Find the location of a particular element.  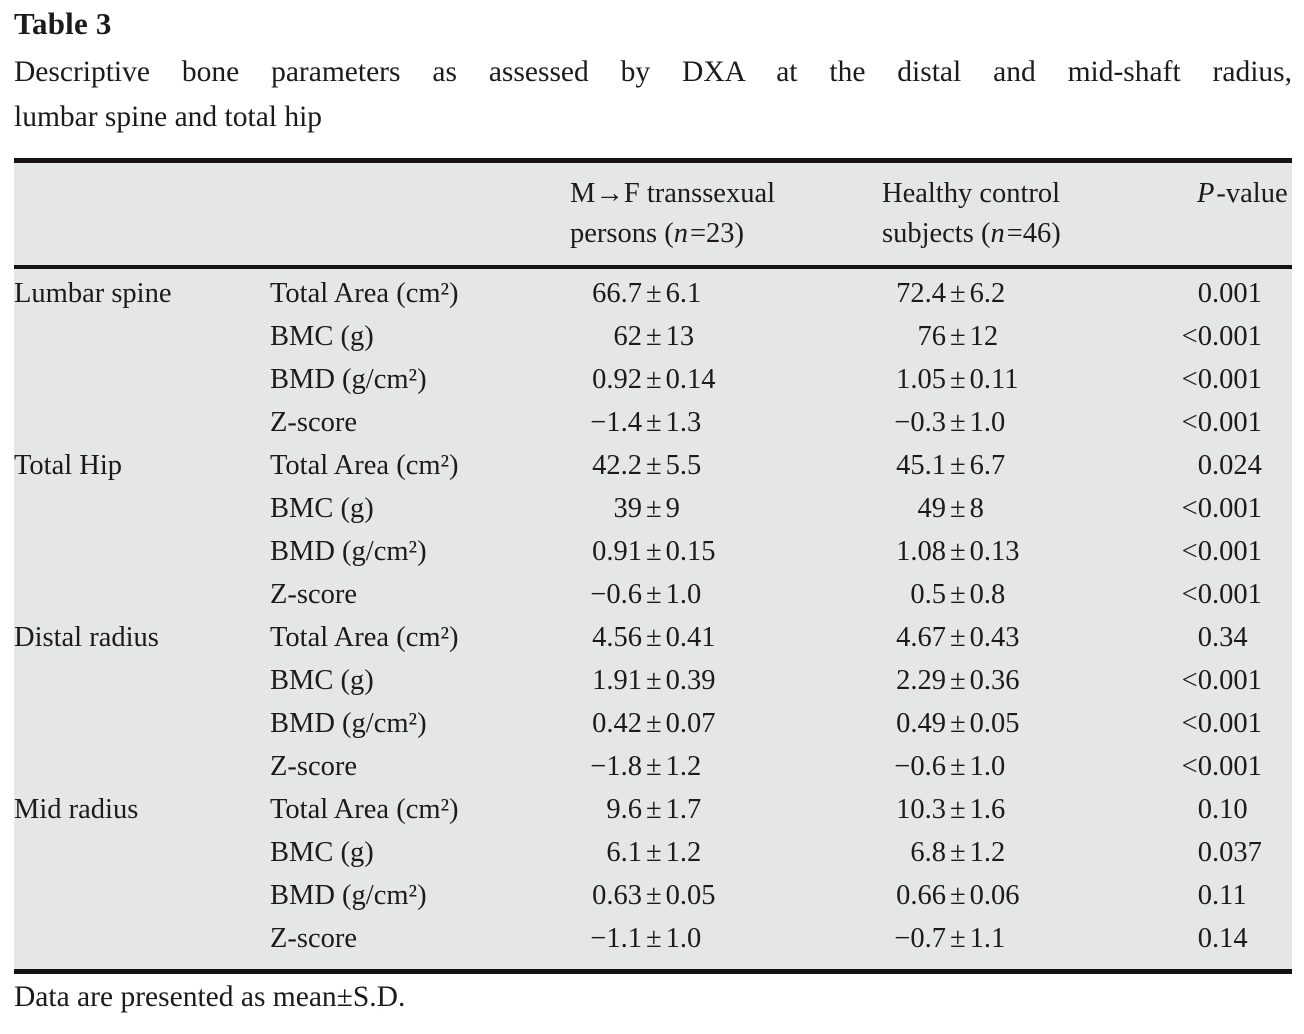

mf-mean: 0.42 is located at coordinates (617, 723).